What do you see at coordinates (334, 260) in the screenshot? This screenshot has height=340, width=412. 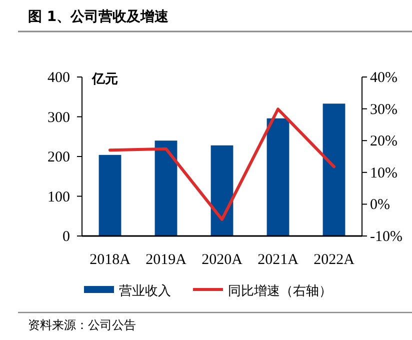 I see `x-tick-label: 2022A` at bounding box center [334, 260].